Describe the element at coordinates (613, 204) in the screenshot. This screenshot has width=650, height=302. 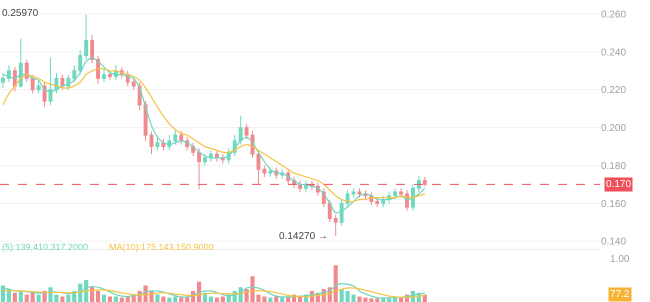
I see `y-tick-label: 0.160` at that location.